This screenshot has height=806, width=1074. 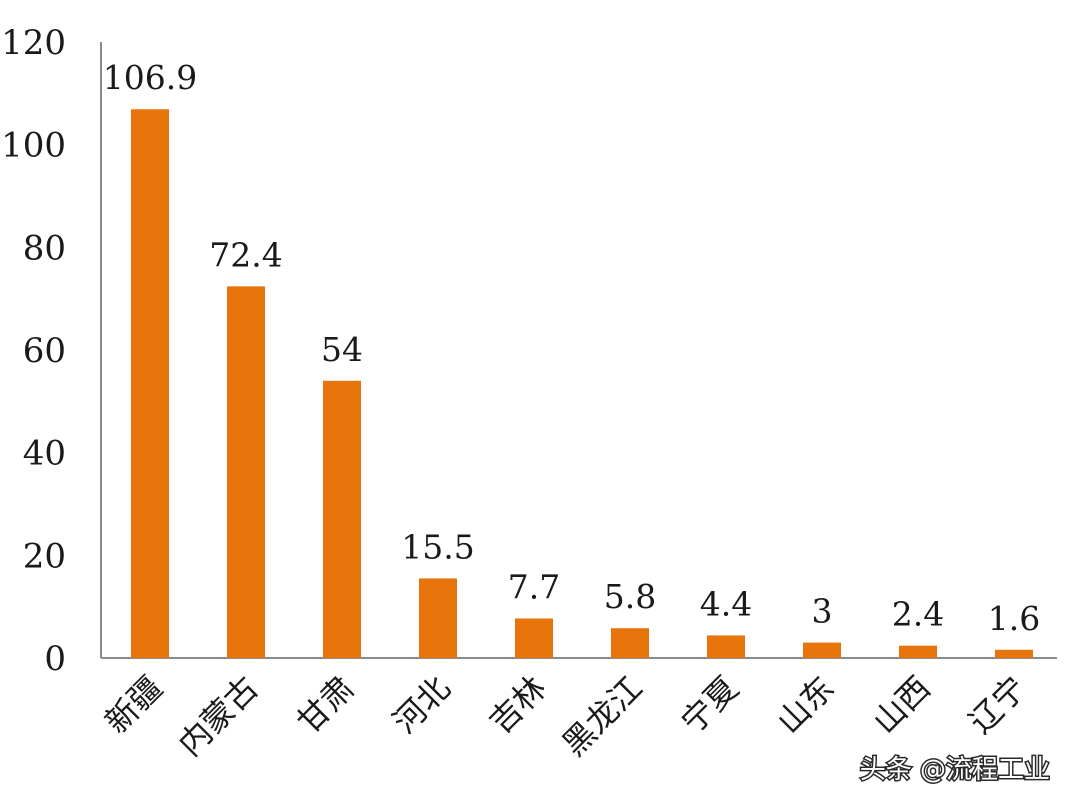 I want to click on data-label: 15.5, so click(x=437, y=546).